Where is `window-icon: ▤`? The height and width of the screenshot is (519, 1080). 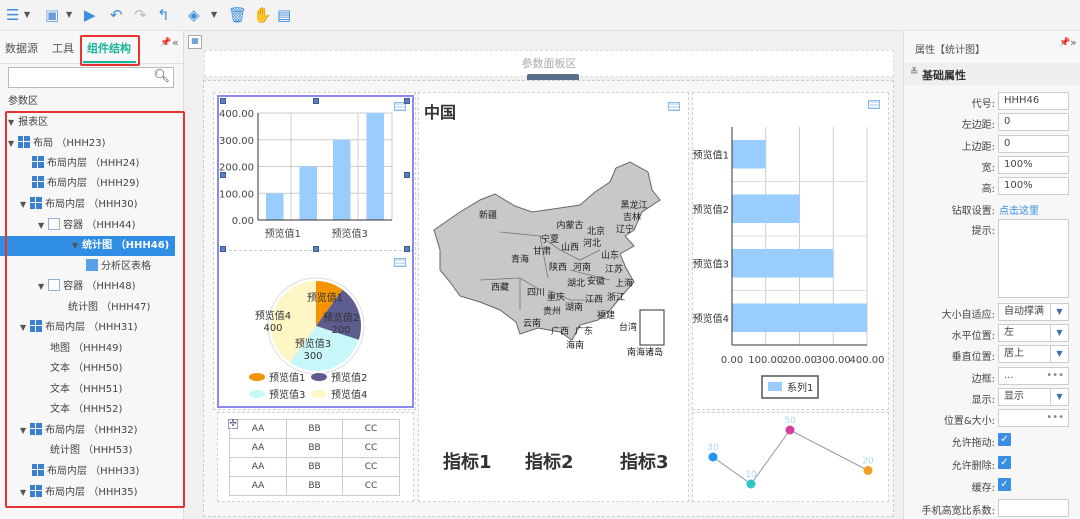 window-icon: ▤ is located at coordinates (284, 15).